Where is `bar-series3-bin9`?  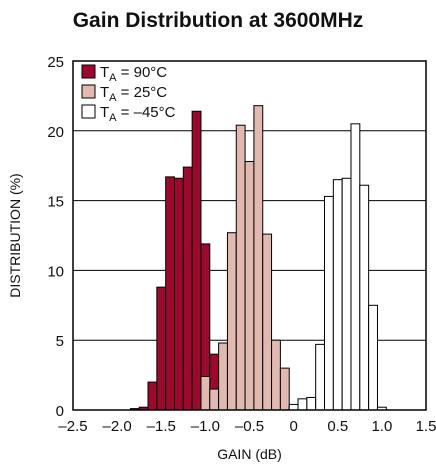 bar-series3-bin9 is located at coordinates (364, 297).